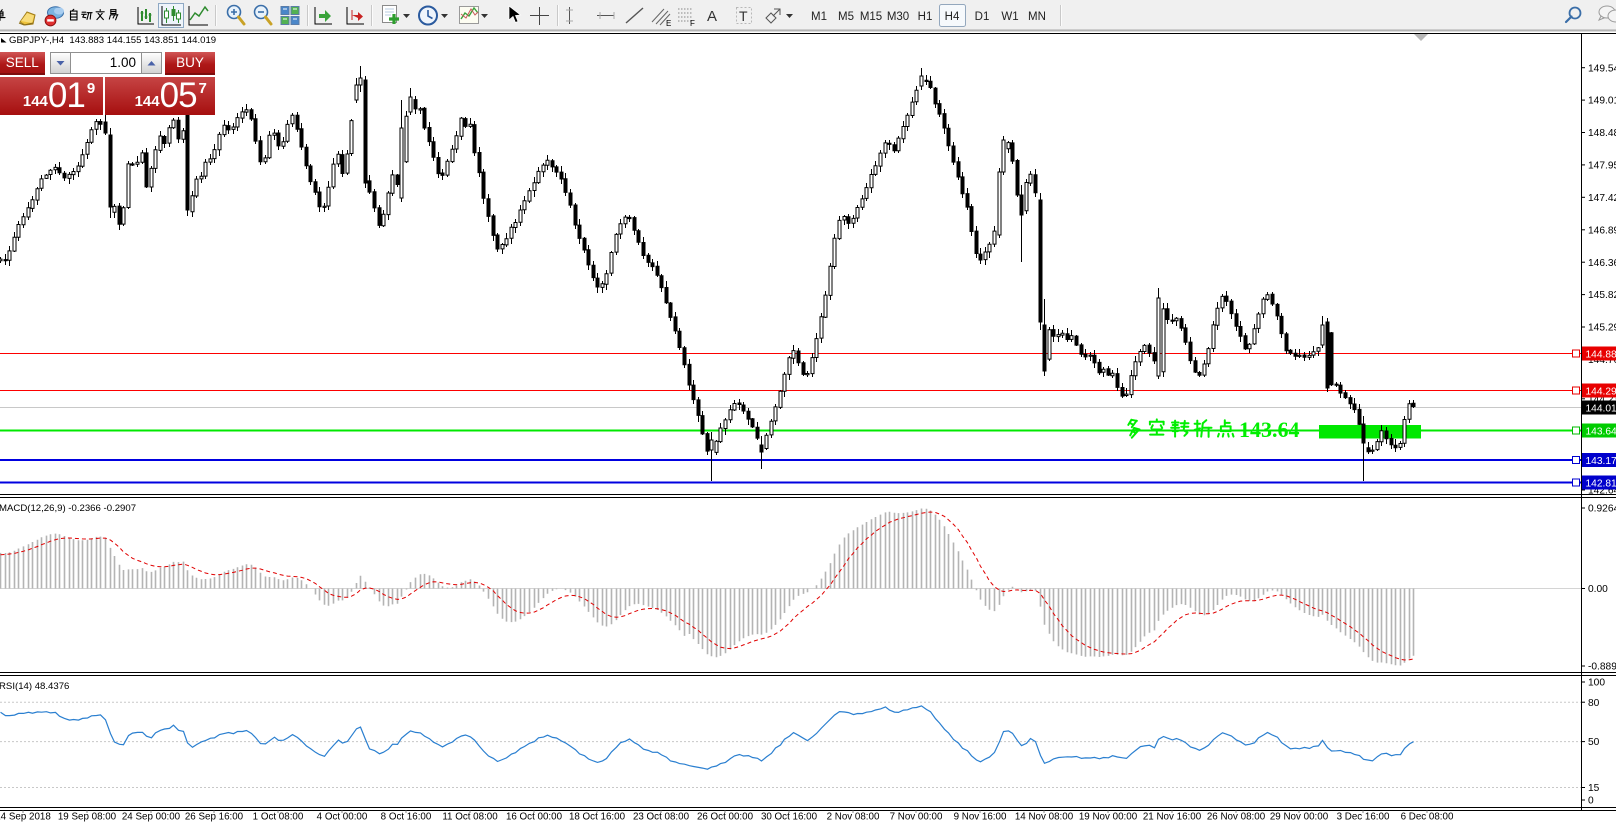 The height and width of the screenshot is (824, 1616). Describe the element at coordinates (278, 817) in the screenshot. I see `svg-text: 1 Oct 08:00` at that location.